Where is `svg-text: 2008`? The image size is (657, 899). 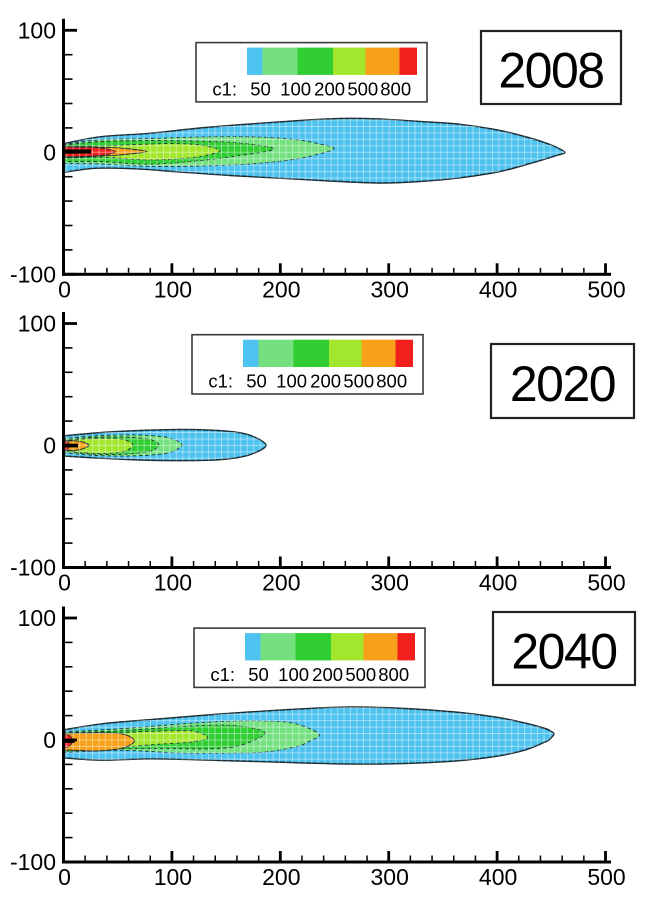 svg-text: 2008 is located at coordinates (550, 71).